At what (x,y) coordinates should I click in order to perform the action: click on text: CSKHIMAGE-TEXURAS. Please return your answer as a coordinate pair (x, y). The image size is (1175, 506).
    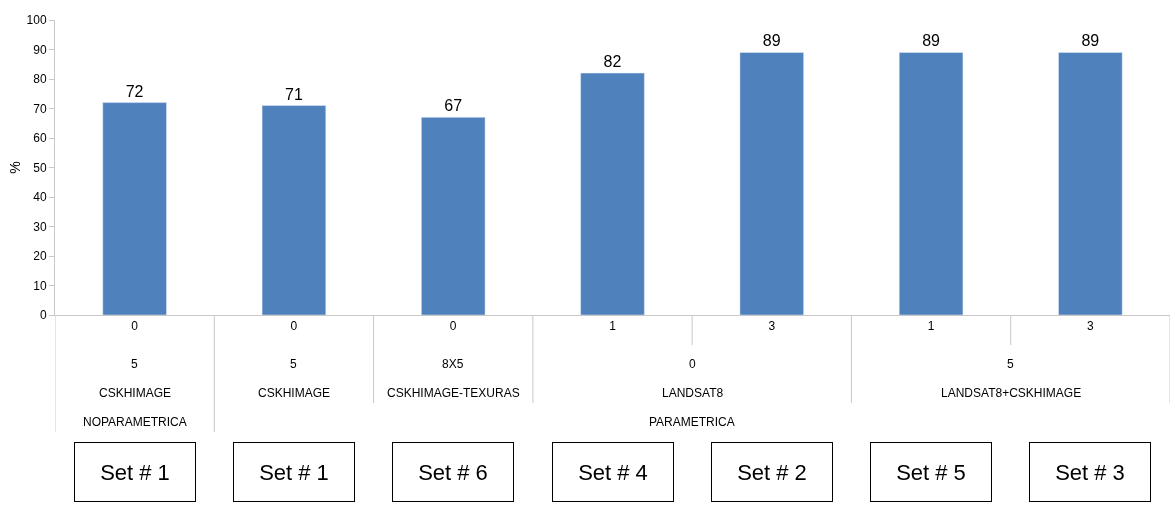
    Looking at the image, I should click on (453, 393).